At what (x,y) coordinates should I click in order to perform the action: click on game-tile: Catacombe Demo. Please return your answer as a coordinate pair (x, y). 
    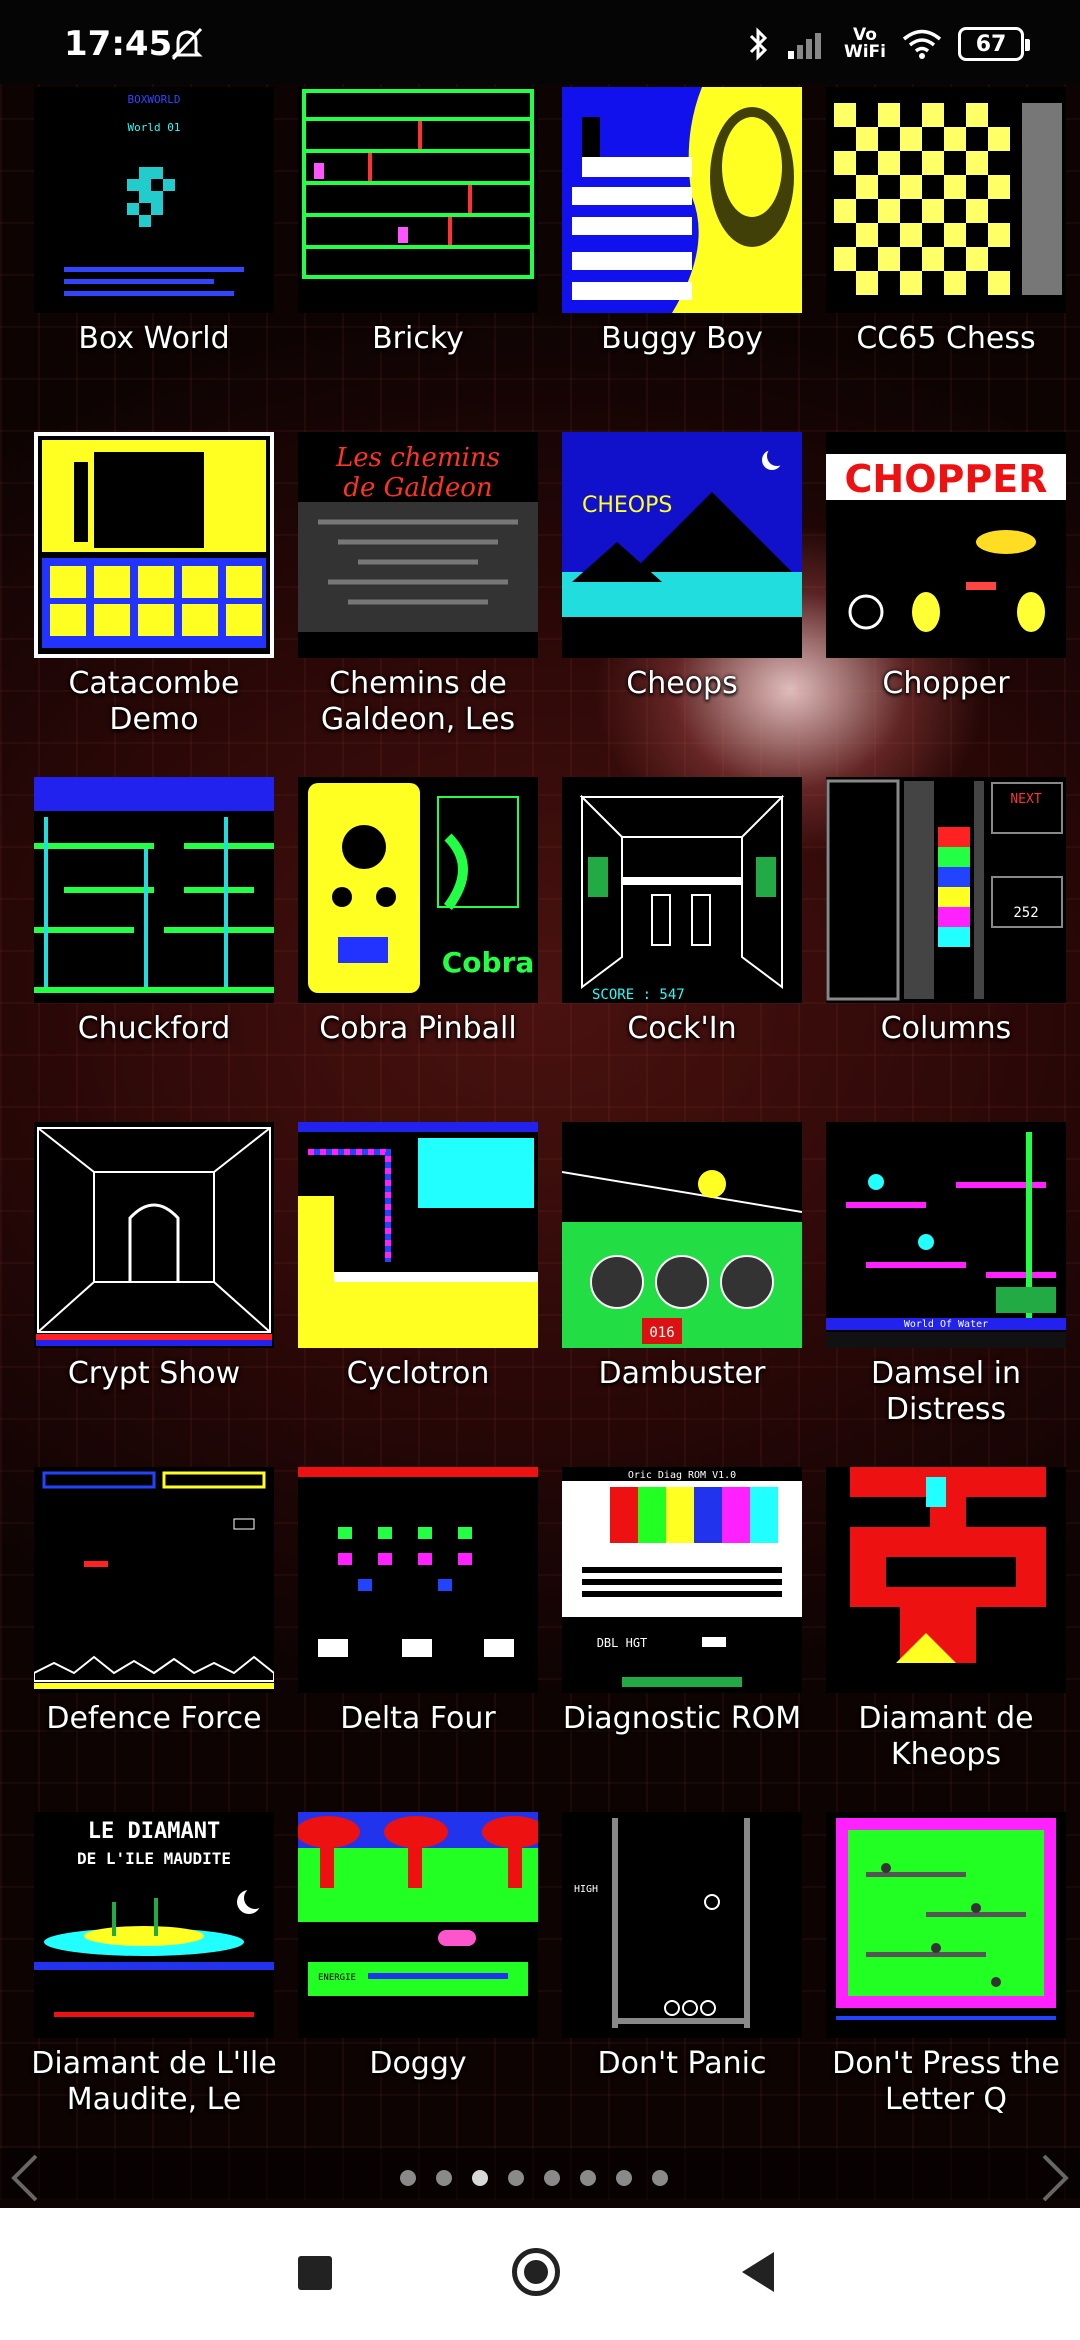
    Looking at the image, I should click on (154, 601).